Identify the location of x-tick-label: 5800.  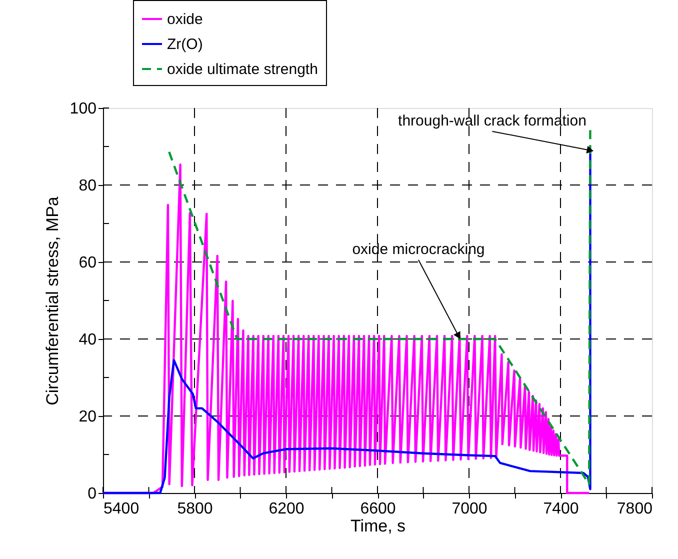
(195, 509).